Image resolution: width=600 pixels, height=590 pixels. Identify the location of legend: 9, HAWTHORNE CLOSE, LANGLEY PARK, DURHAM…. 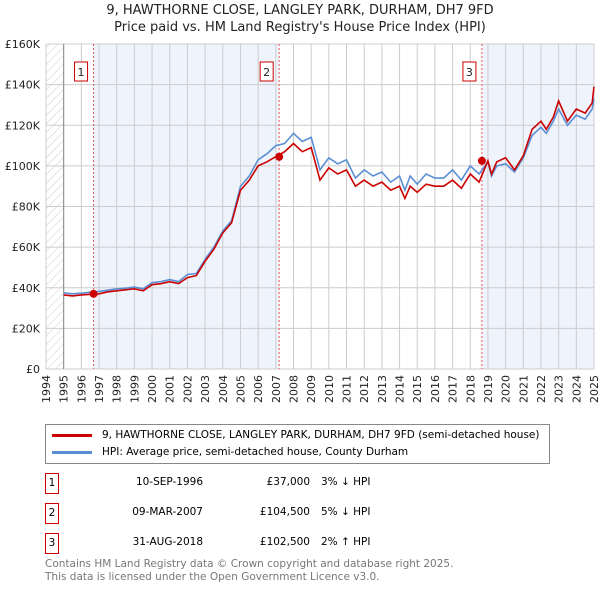
(297, 444).